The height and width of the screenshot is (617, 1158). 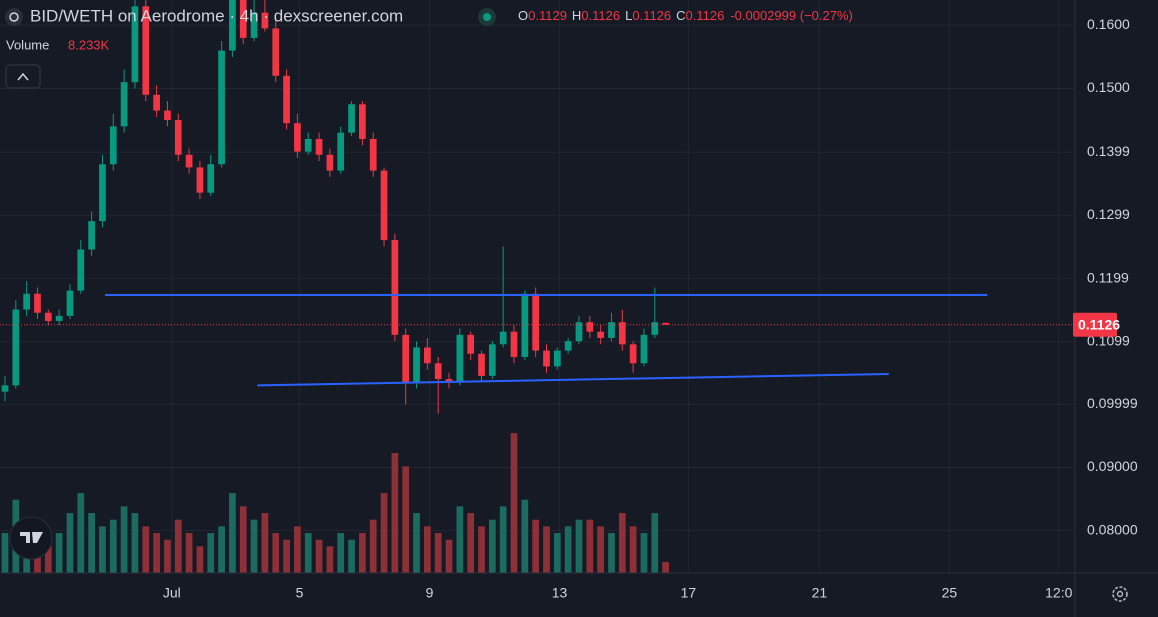 I want to click on x-tick-label: 13, so click(x=560, y=593).